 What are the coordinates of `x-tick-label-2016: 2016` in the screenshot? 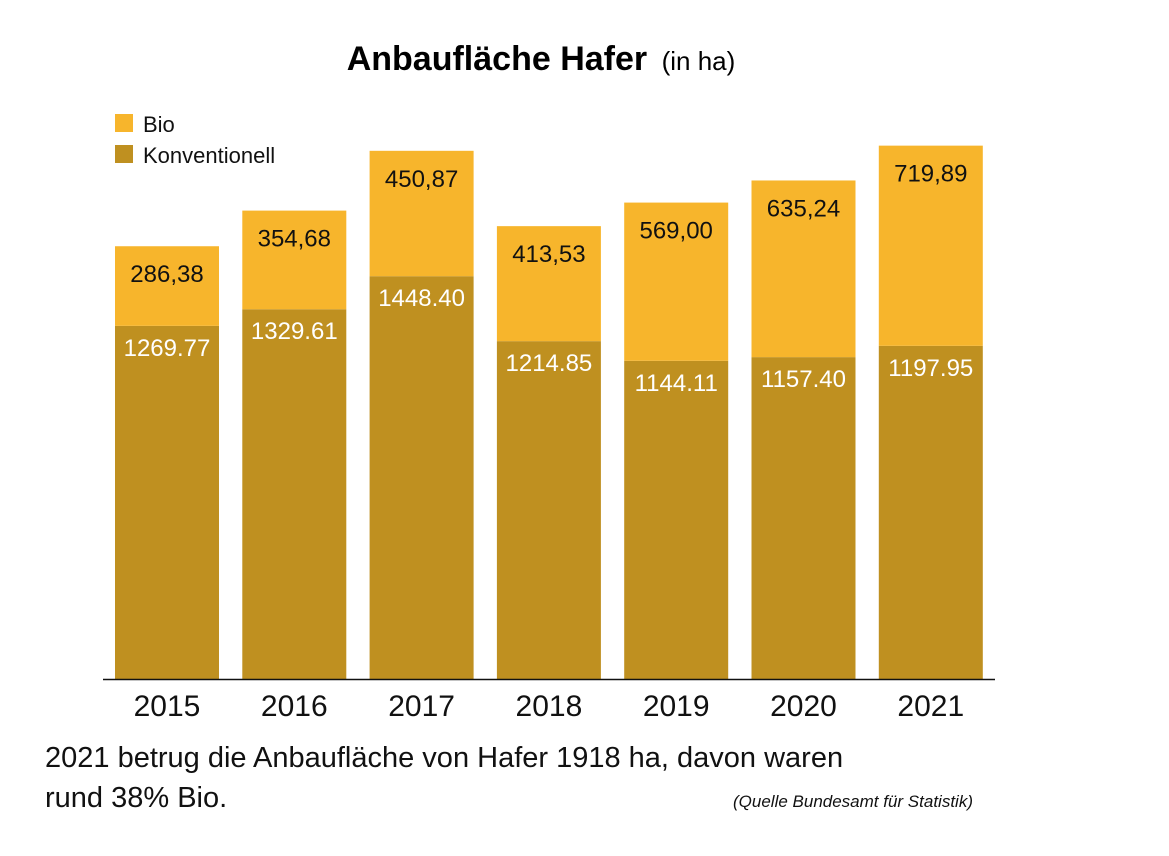 It's located at (294, 706).